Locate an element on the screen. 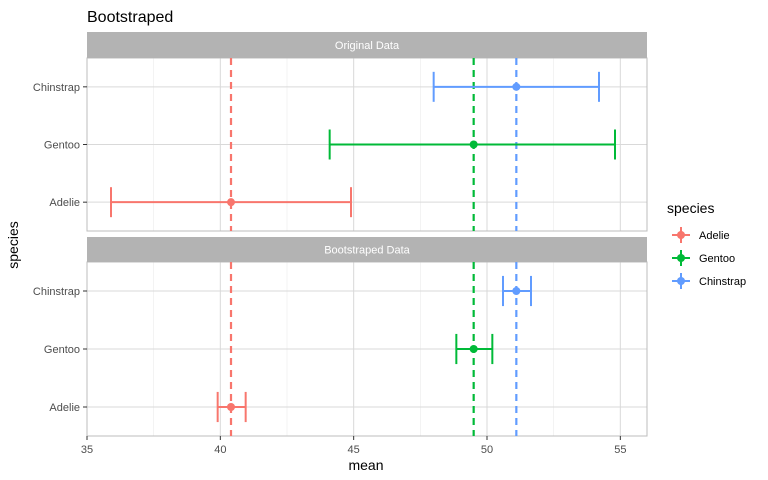  legend-item-gentoo: Gentoo is located at coordinates (703, 258).